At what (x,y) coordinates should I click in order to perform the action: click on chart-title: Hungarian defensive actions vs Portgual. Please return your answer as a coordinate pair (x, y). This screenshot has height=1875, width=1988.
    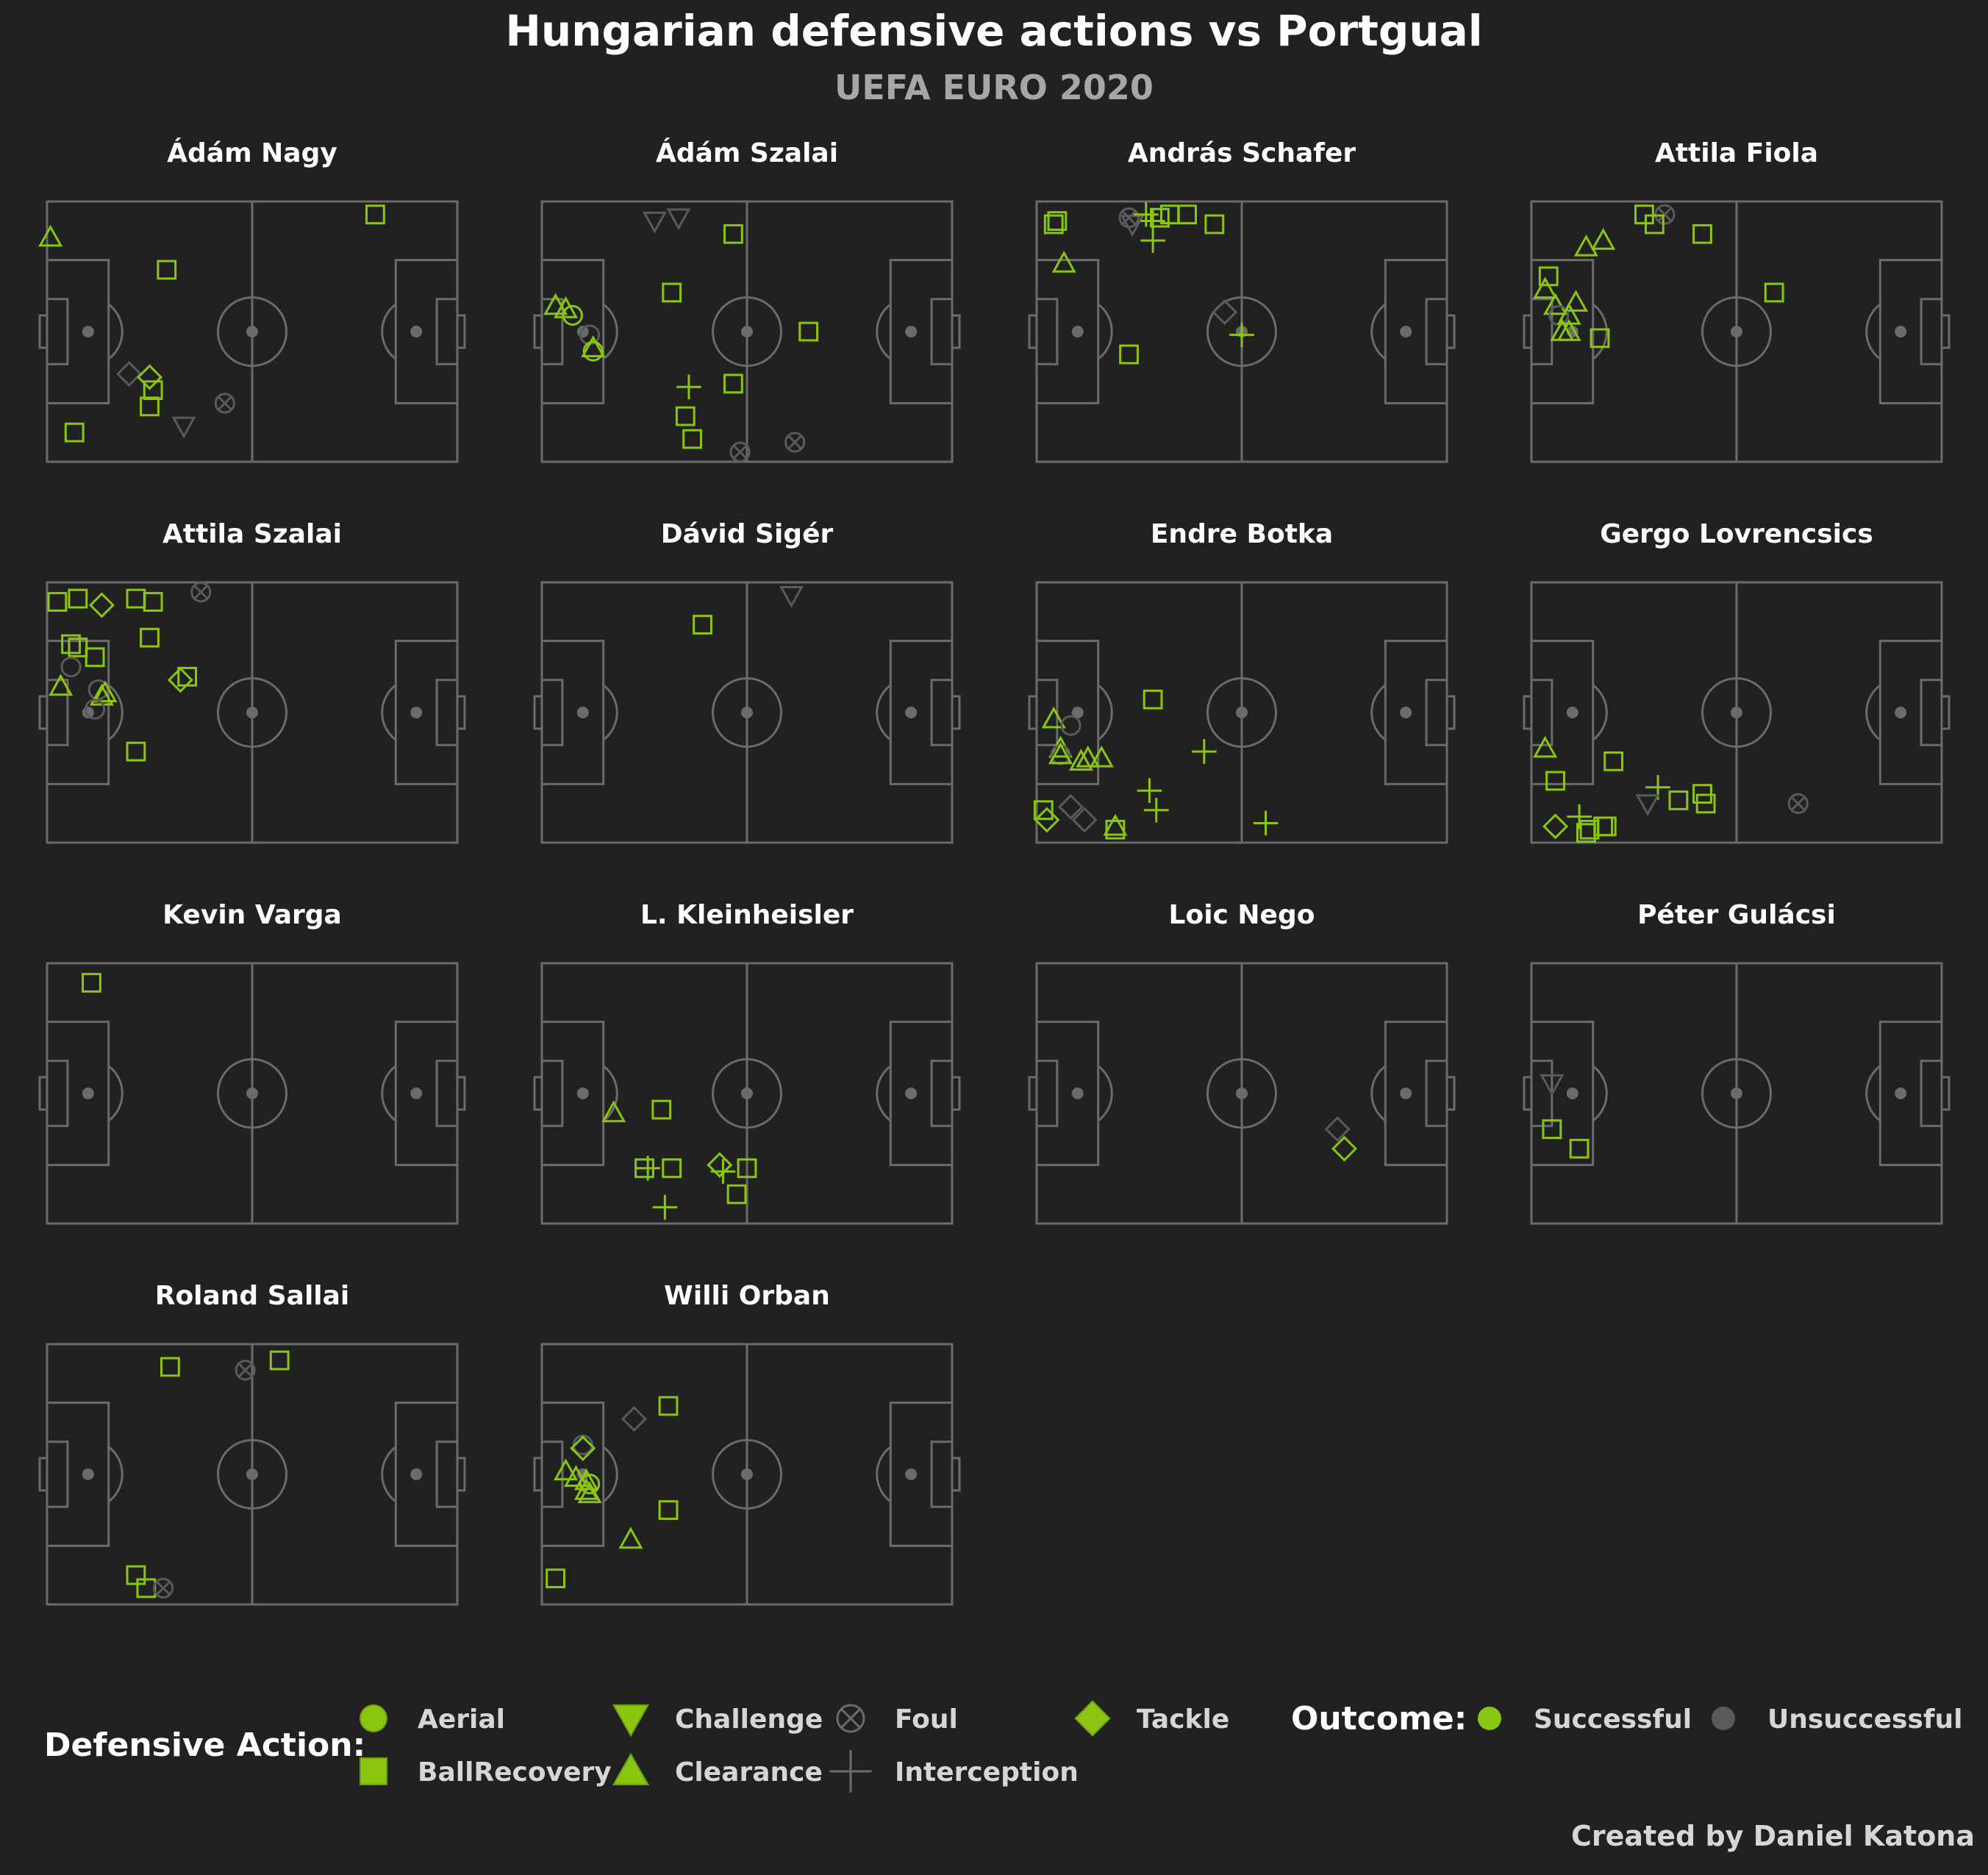
    Looking at the image, I should click on (994, 31).